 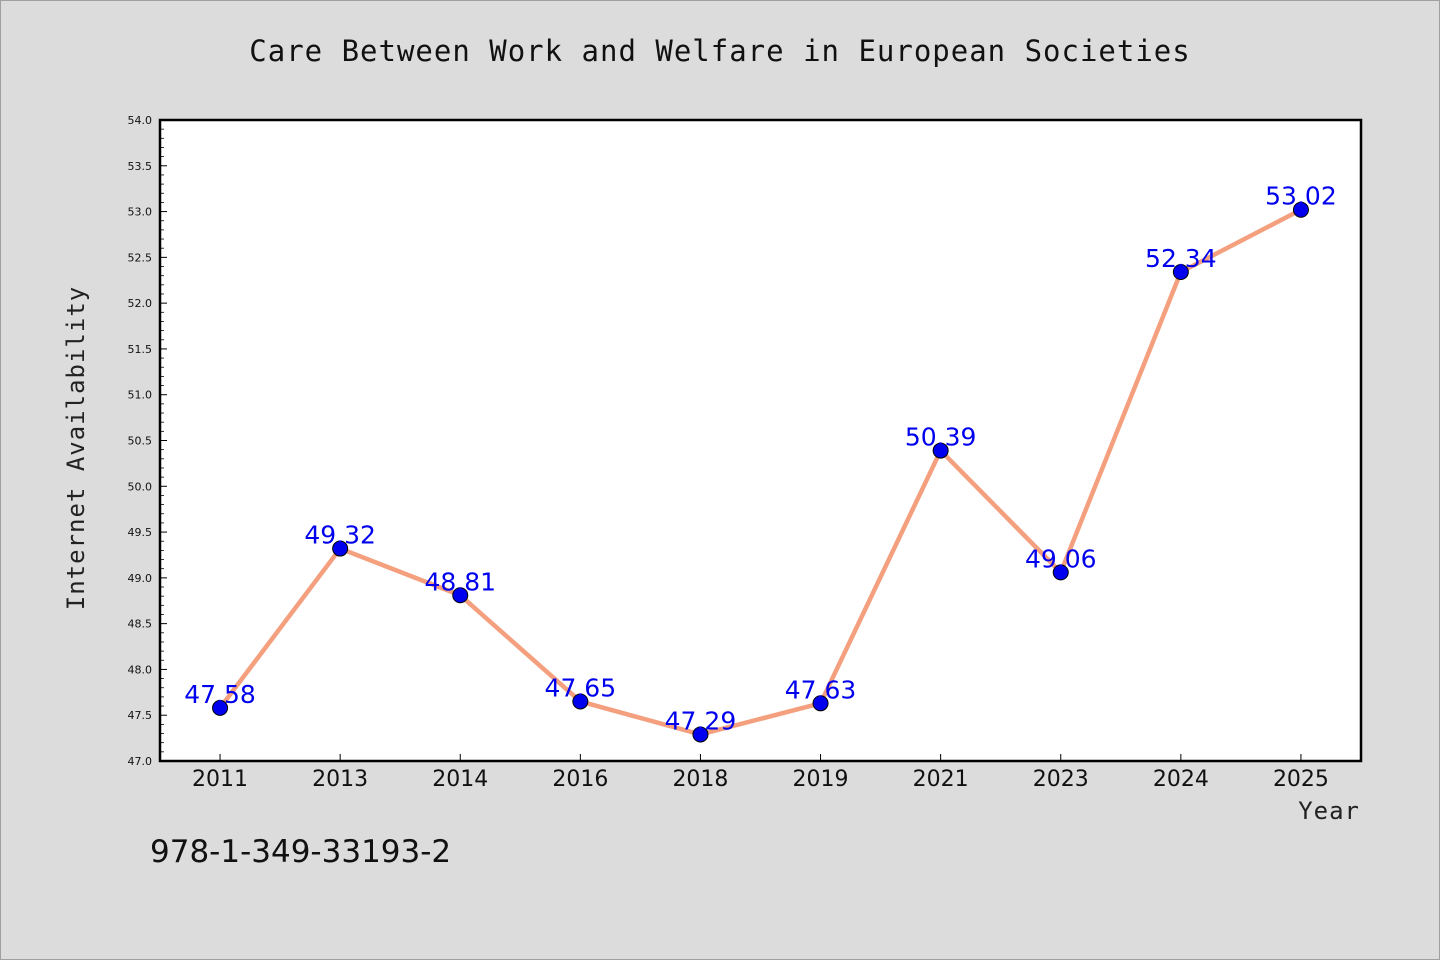 What do you see at coordinates (1301, 779) in the screenshot?
I see `x-tick-label: 2025` at bounding box center [1301, 779].